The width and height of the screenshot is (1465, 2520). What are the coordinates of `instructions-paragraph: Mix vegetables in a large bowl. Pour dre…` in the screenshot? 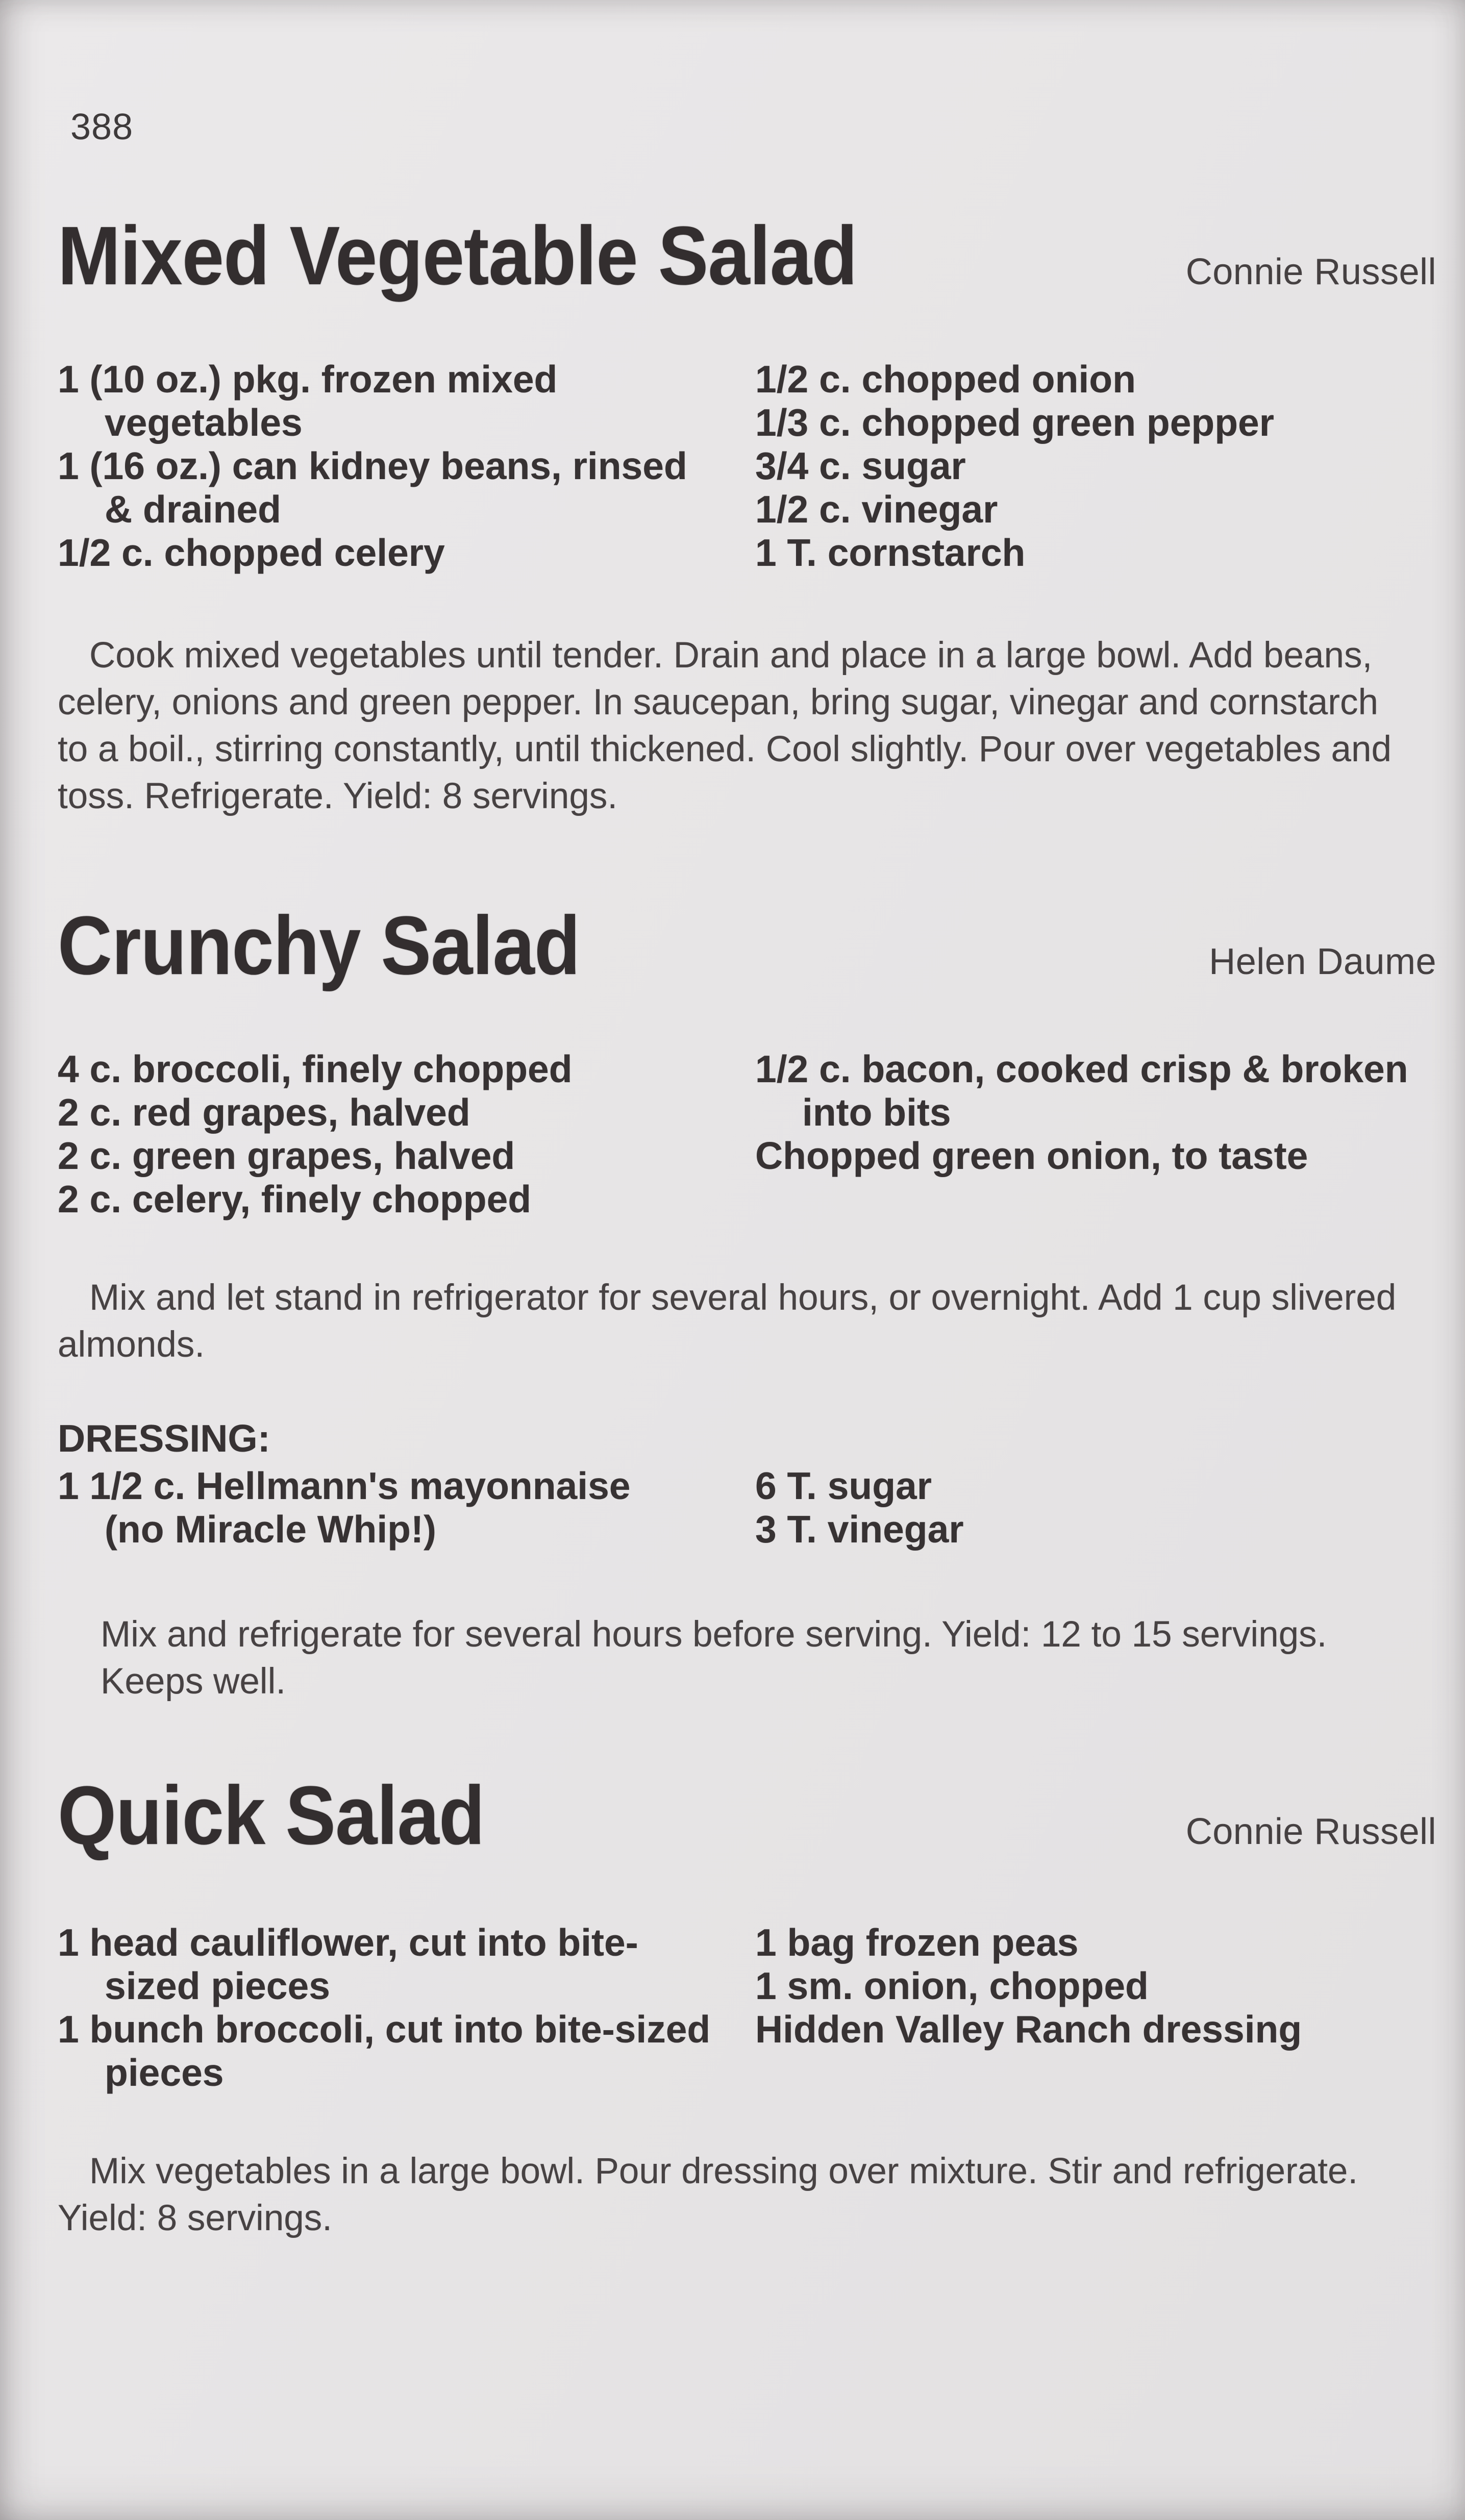 It's located at (708, 2195).